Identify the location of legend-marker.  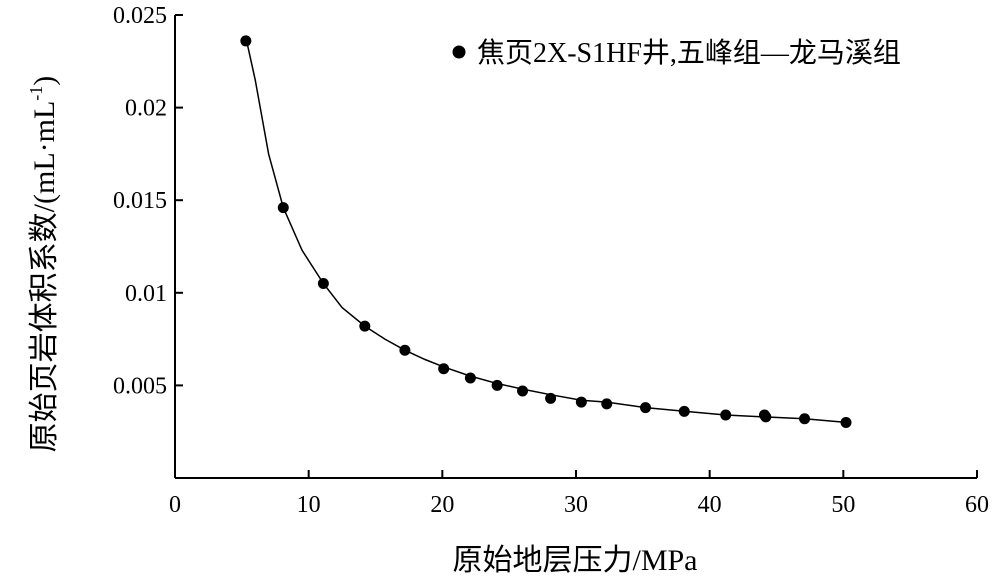
(459, 52).